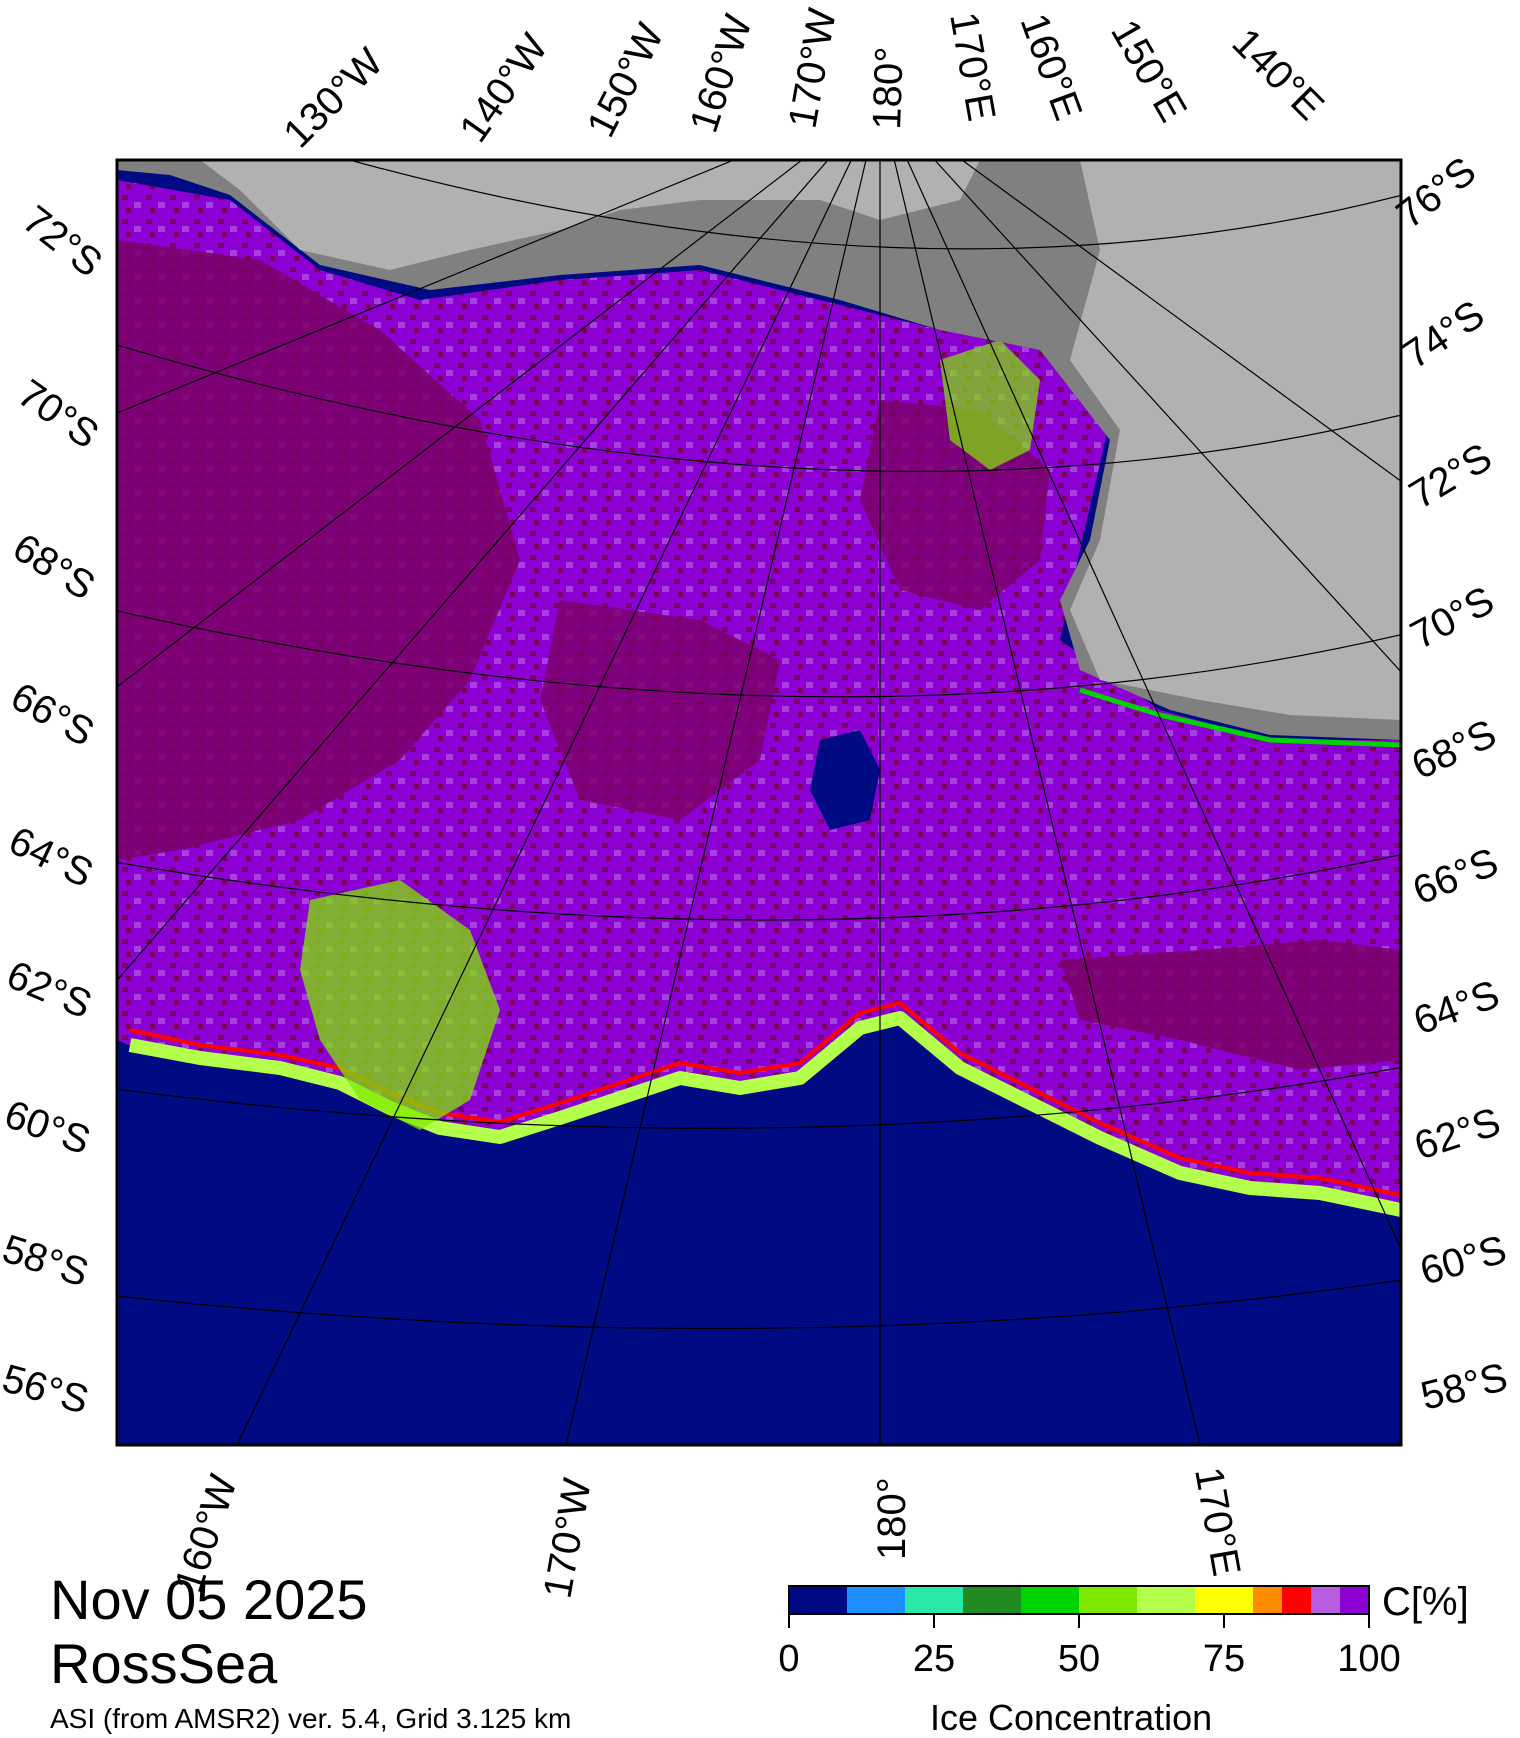  What do you see at coordinates (62, 241) in the screenshot?
I see `lat-label-left-1: 72°S` at bounding box center [62, 241].